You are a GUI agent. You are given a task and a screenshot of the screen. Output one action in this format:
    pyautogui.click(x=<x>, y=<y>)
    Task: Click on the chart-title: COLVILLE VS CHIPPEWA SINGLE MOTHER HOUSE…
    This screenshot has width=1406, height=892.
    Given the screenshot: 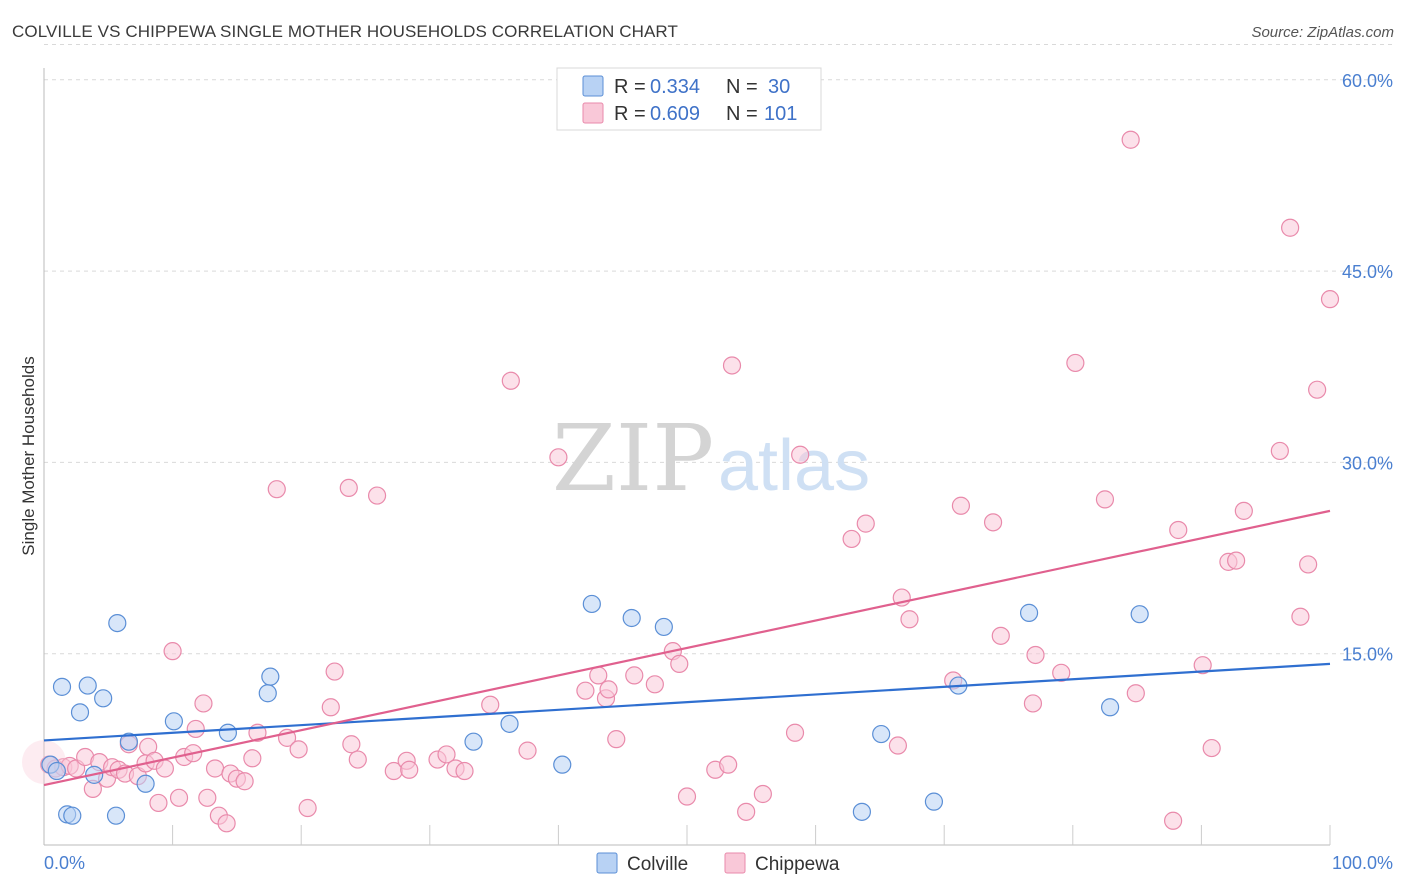 What is the action you would take?
    pyautogui.click(x=345, y=31)
    